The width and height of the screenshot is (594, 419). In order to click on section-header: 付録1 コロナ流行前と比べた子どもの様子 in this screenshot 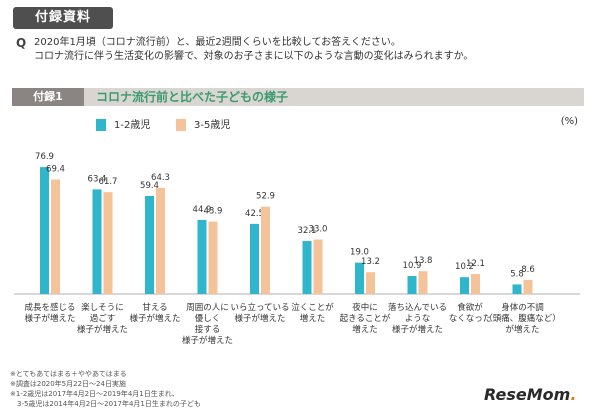, I will do `click(298, 97)`.